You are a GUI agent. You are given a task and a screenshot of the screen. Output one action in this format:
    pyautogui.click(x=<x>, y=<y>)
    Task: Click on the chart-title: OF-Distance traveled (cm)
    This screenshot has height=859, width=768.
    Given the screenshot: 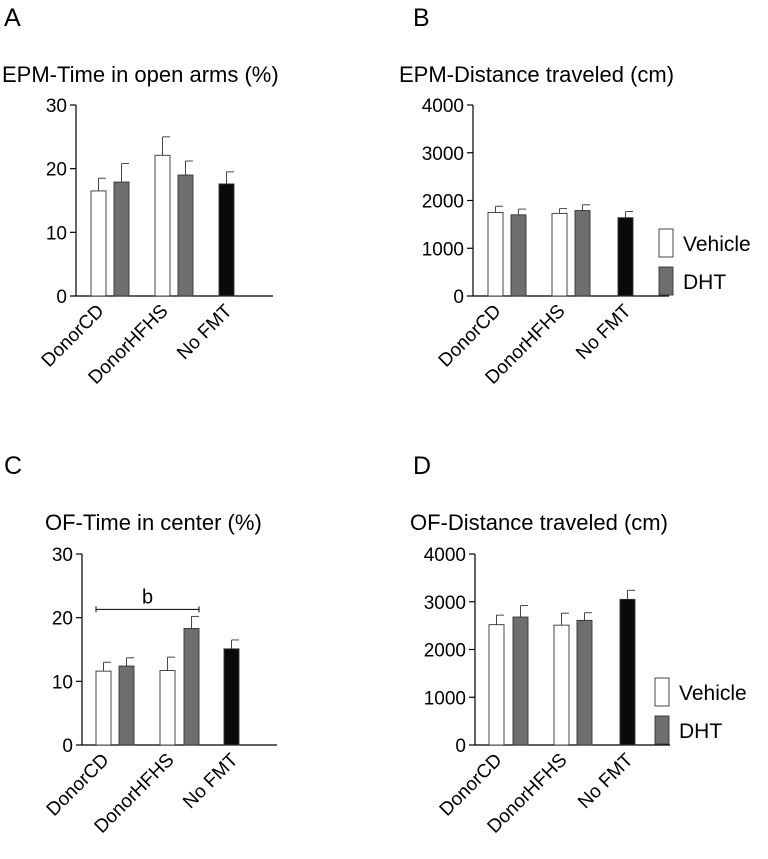 What is the action you would take?
    pyautogui.click(x=539, y=522)
    